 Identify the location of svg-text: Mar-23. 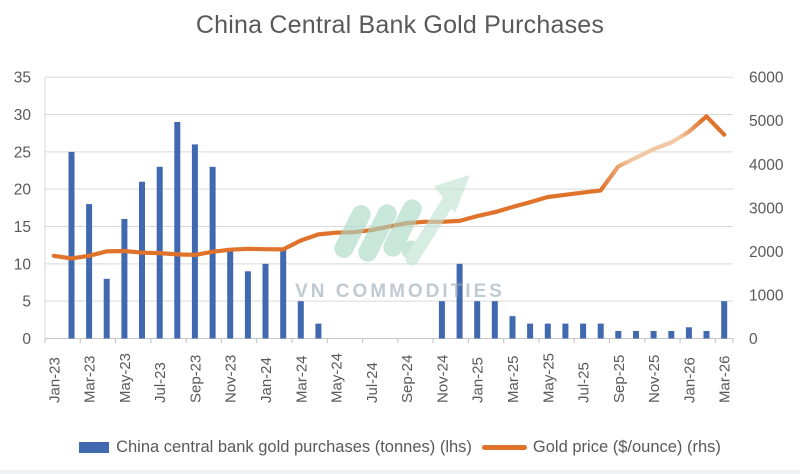
(90, 379).